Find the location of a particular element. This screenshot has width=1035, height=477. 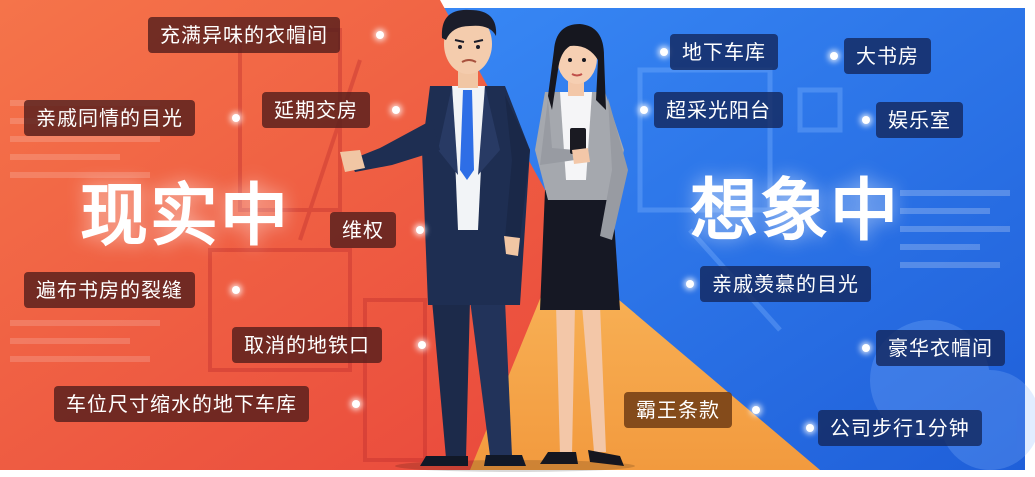

imagination-tag-bright-balcony: 超采光阳台 is located at coordinates (718, 110).